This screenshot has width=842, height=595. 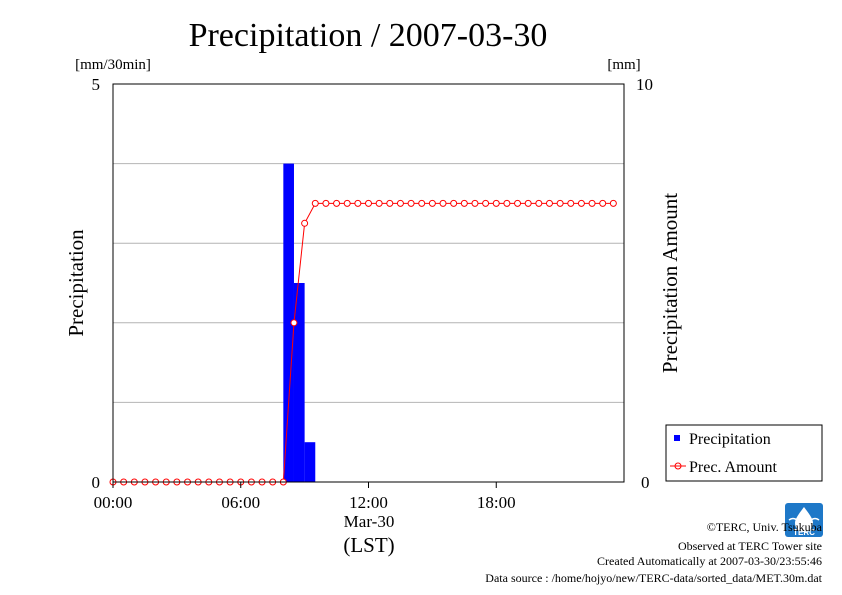 I want to click on footer-copyright: ©TERC, Univ. Tsukuba, so click(x=765, y=527).